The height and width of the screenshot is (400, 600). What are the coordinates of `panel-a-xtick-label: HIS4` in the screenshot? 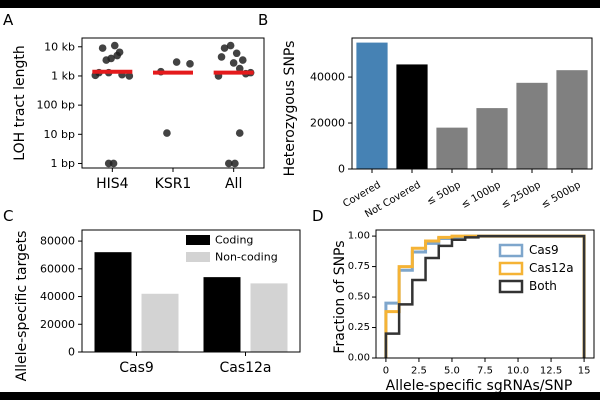 It's located at (112, 184).